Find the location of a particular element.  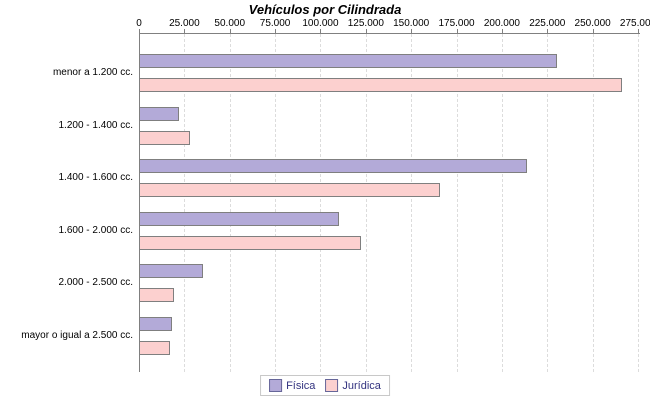

legend-item-fisica: Física is located at coordinates (292, 385).